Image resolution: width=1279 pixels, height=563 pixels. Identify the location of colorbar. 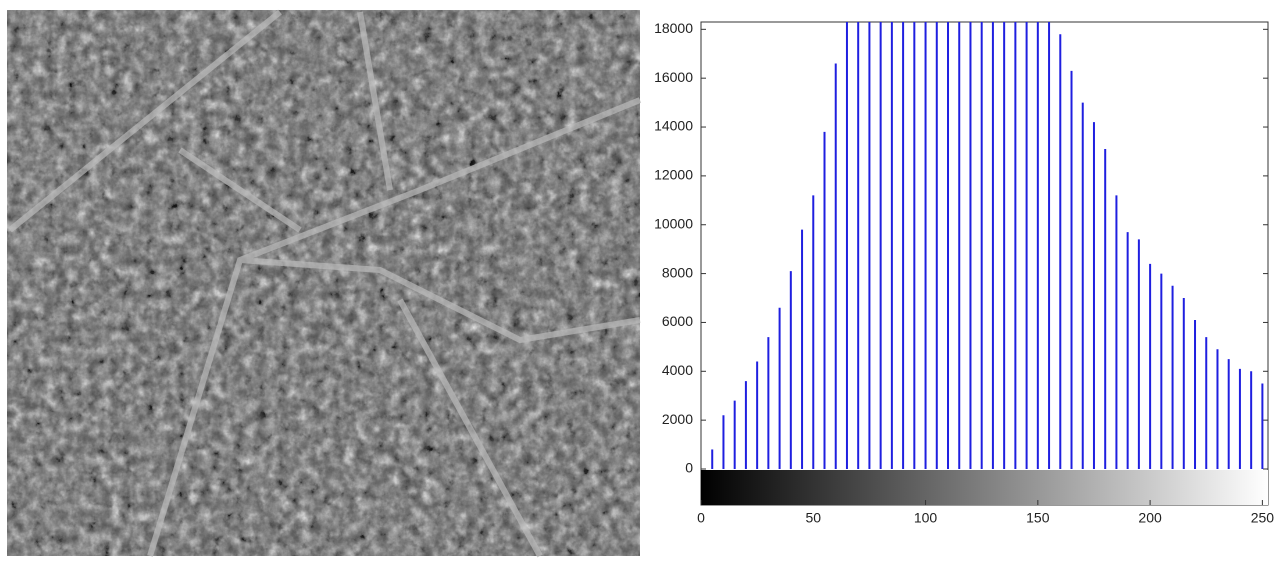
(984, 487).